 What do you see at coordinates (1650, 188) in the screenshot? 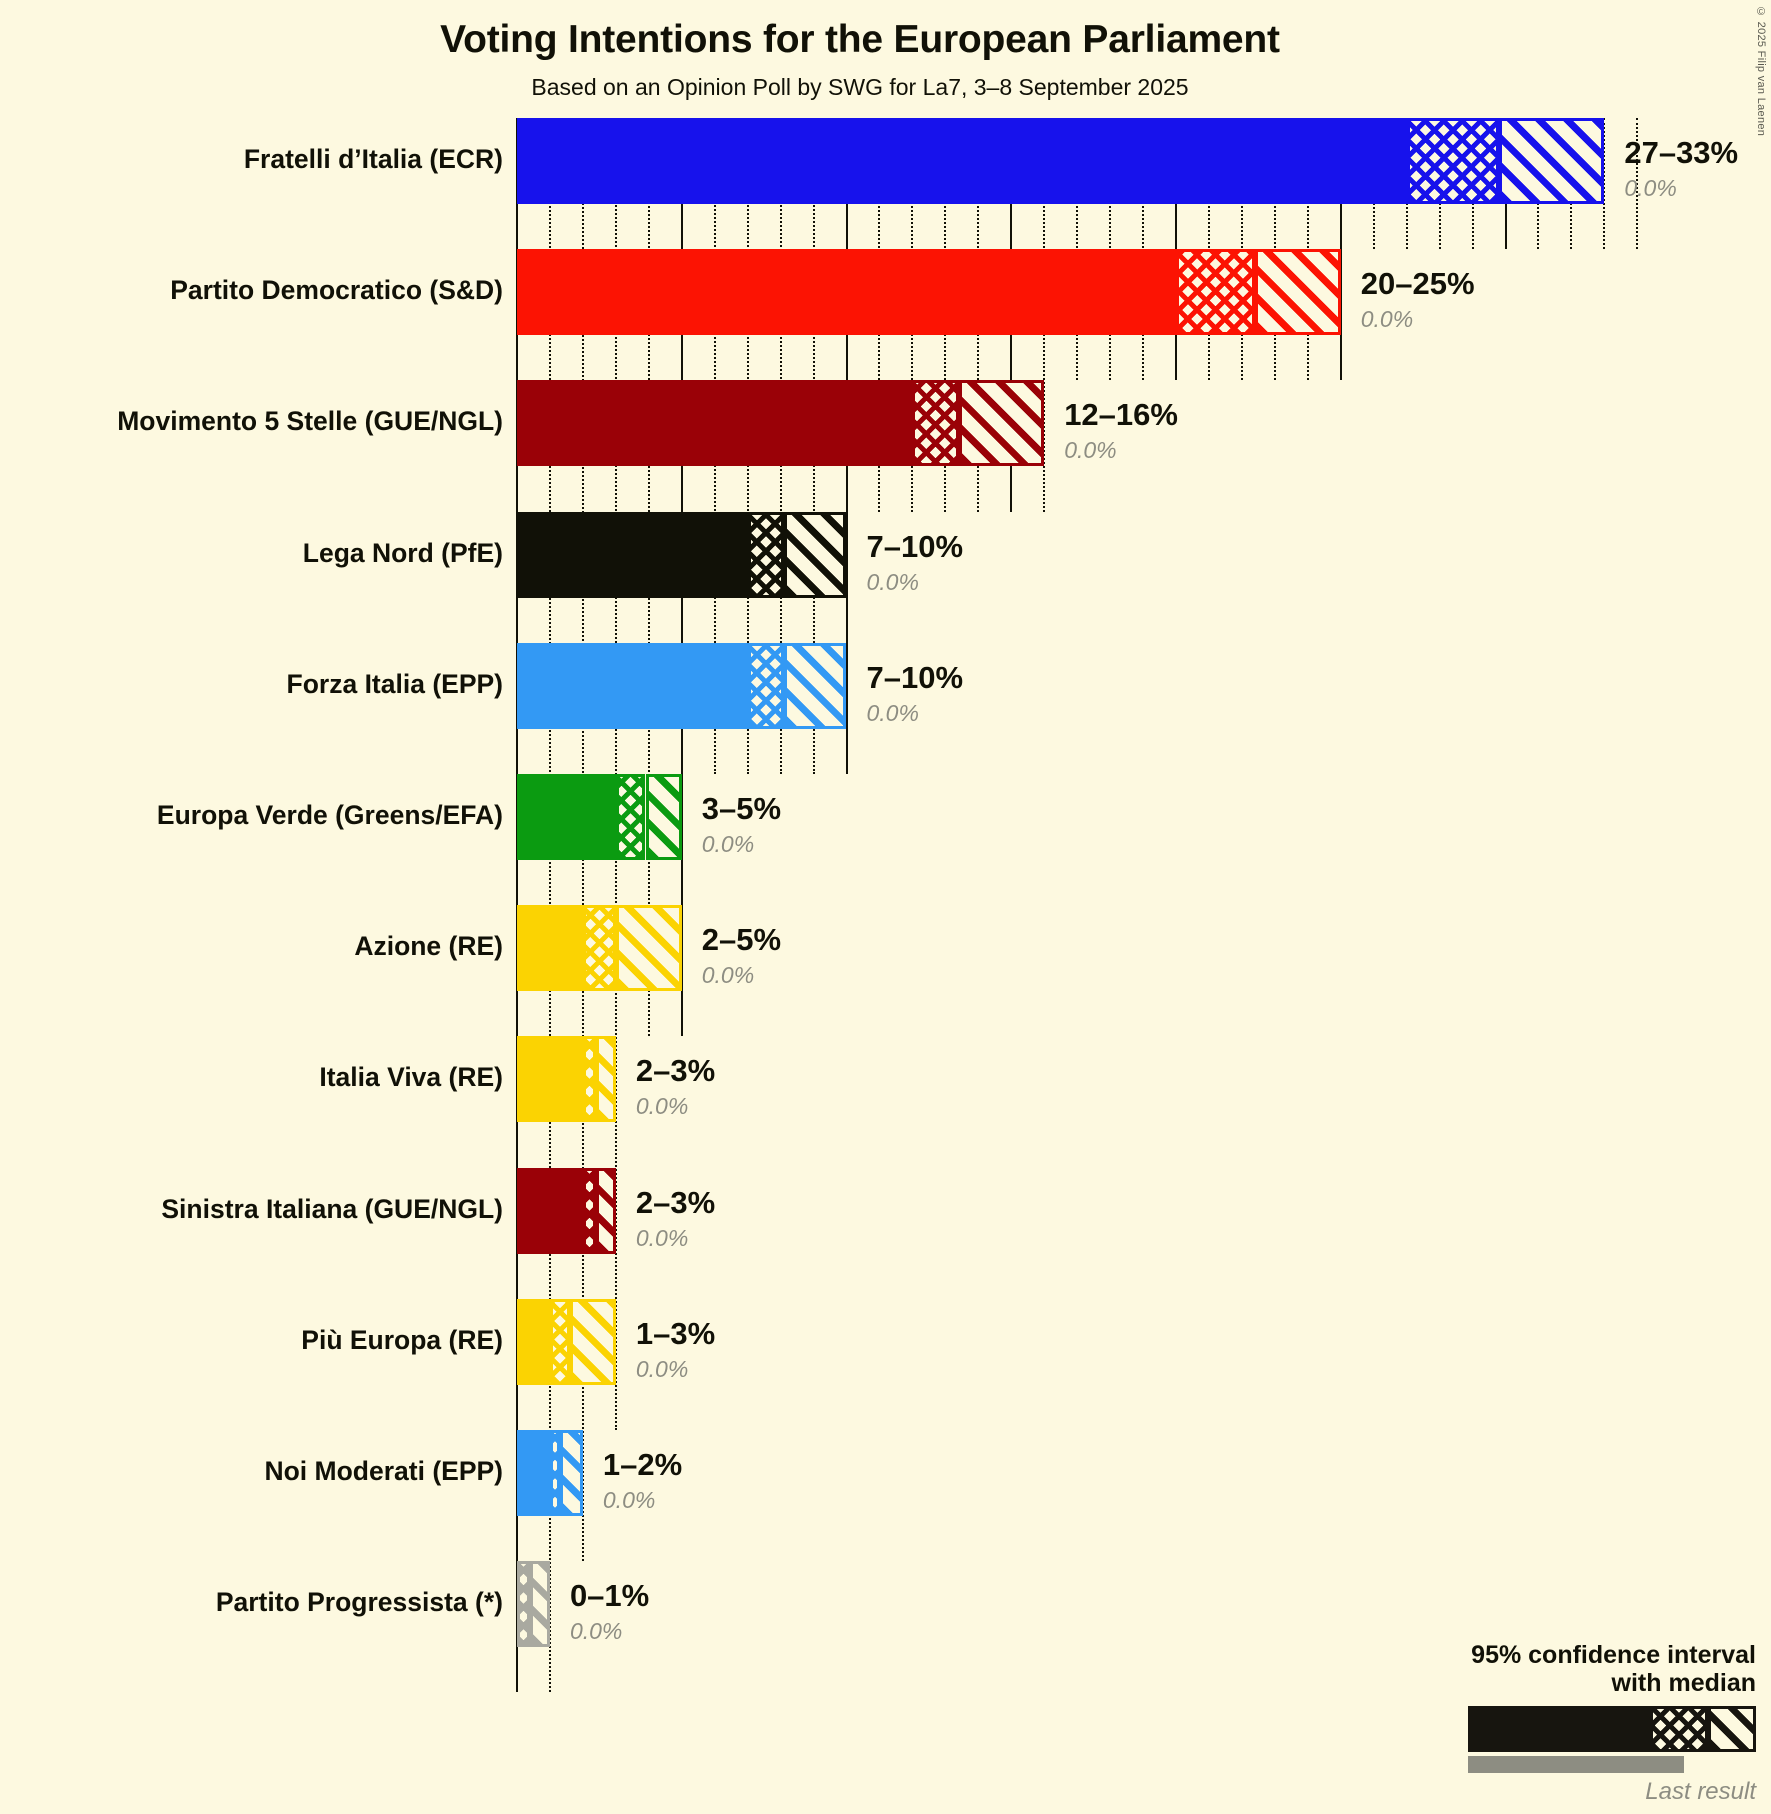
I see `bar-last-result-0: 0.0%` at bounding box center [1650, 188].